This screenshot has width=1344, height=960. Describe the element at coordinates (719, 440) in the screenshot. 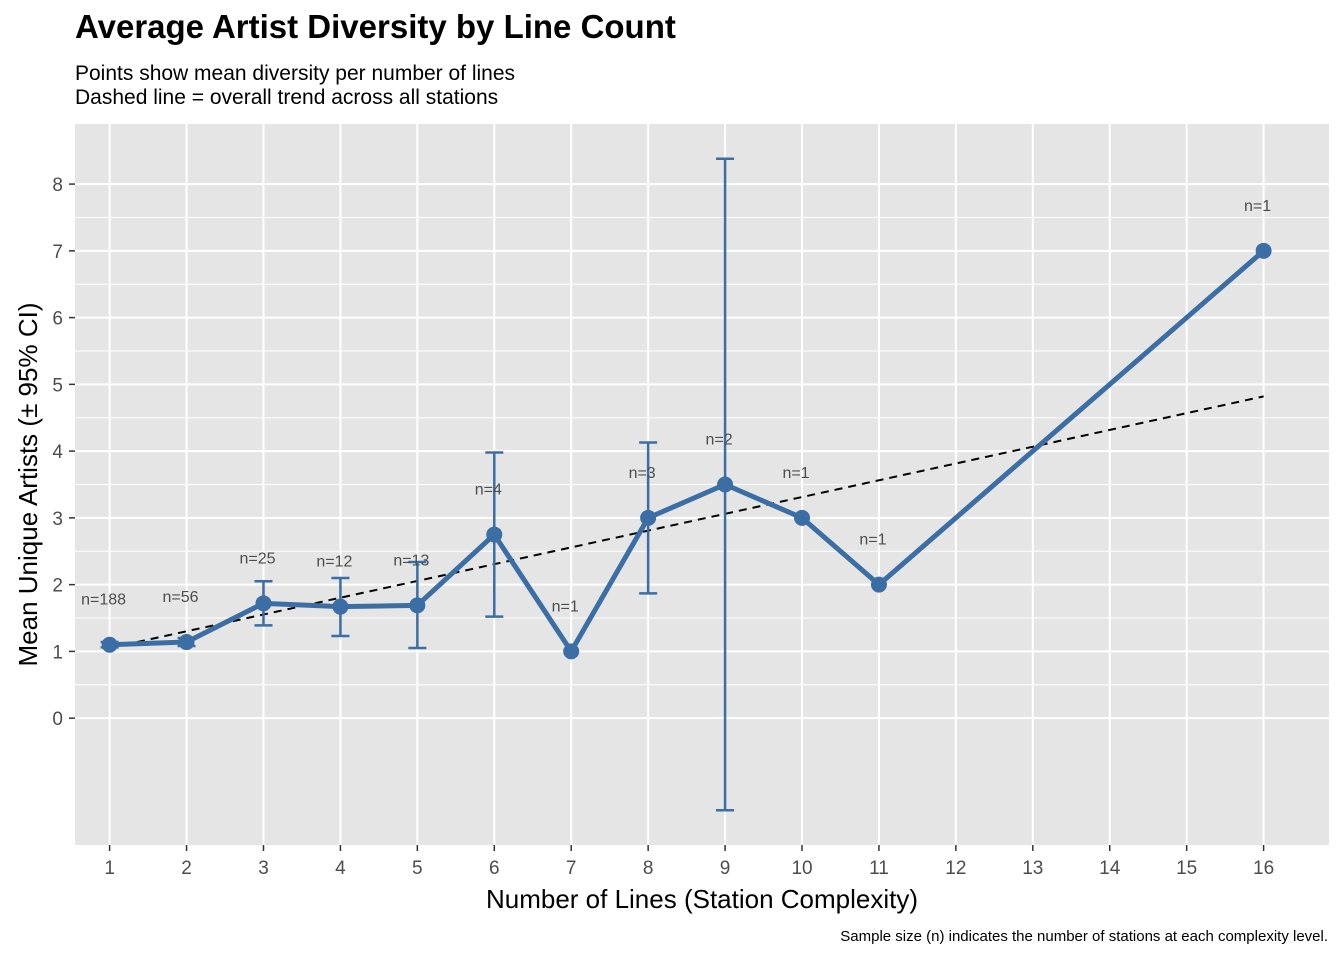

I see `sample-size-label: n=2` at that location.